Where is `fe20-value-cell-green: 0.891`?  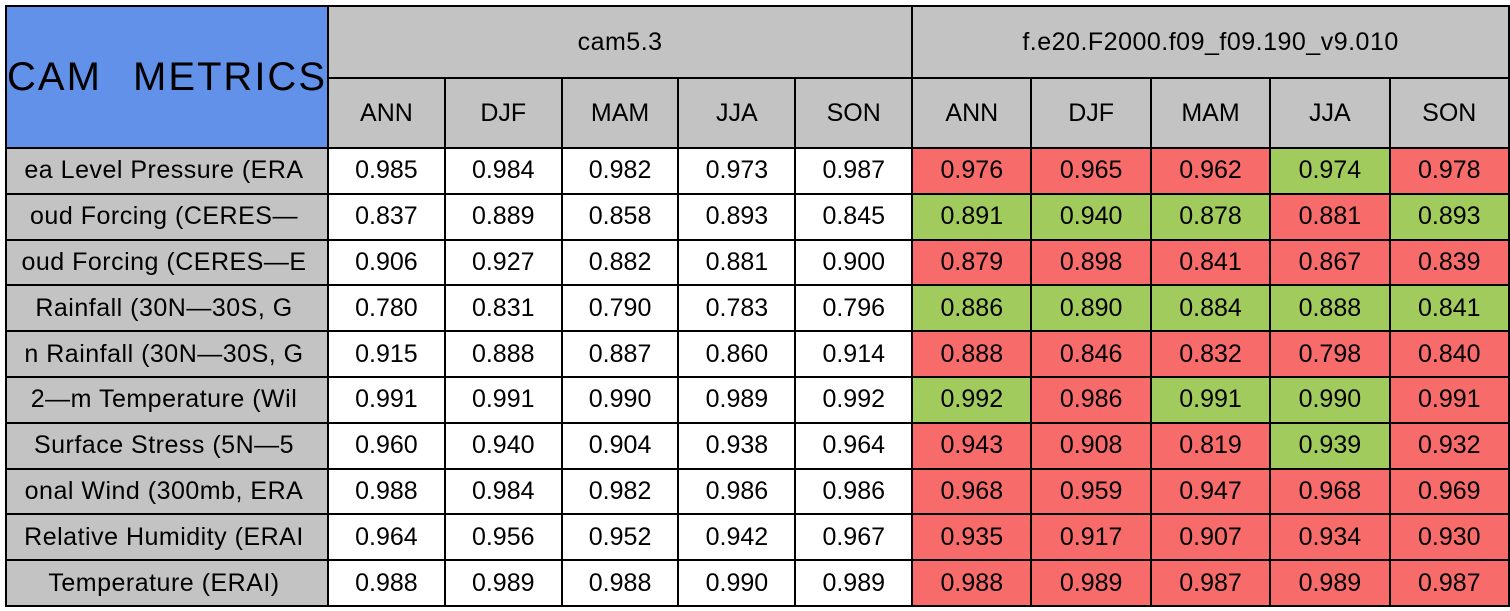 fe20-value-cell-green: 0.891 is located at coordinates (972, 216).